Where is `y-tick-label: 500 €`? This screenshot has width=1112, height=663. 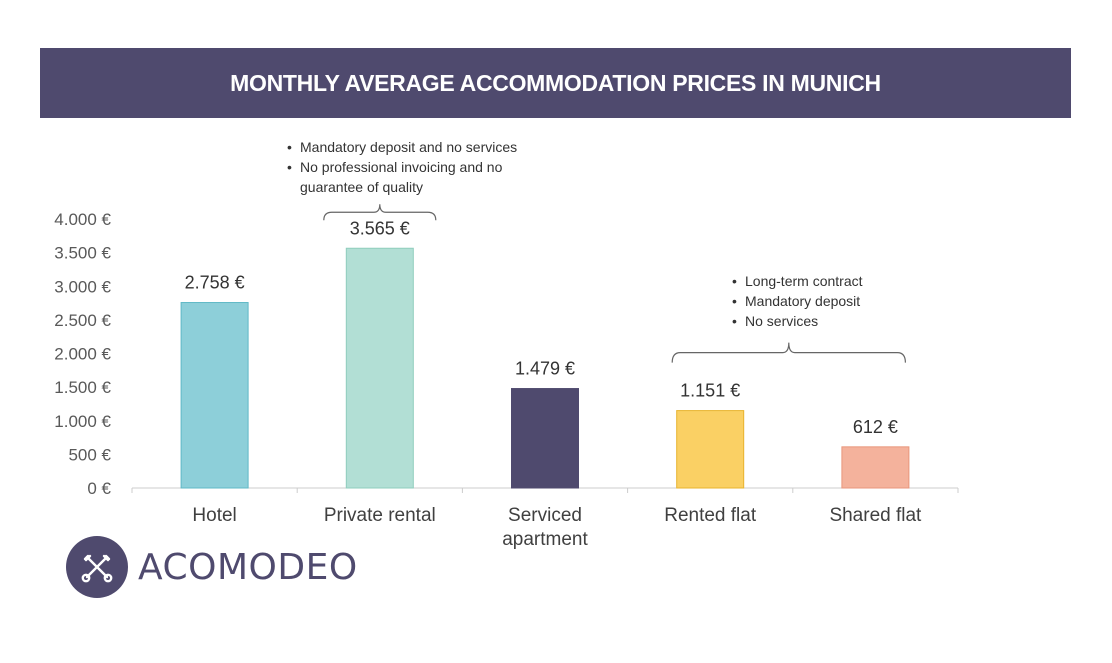
y-tick-label: 500 € is located at coordinates (89, 454).